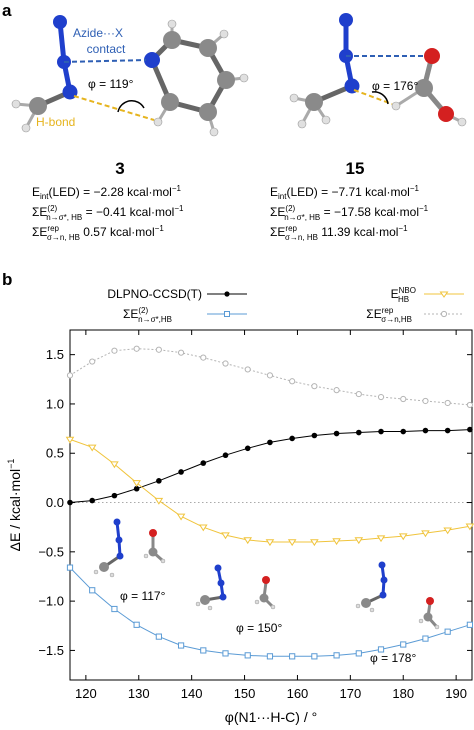 The image size is (474, 730). Describe the element at coordinates (39, 232) in the screenshot. I see `erep-sum-3: ΣE` at that location.